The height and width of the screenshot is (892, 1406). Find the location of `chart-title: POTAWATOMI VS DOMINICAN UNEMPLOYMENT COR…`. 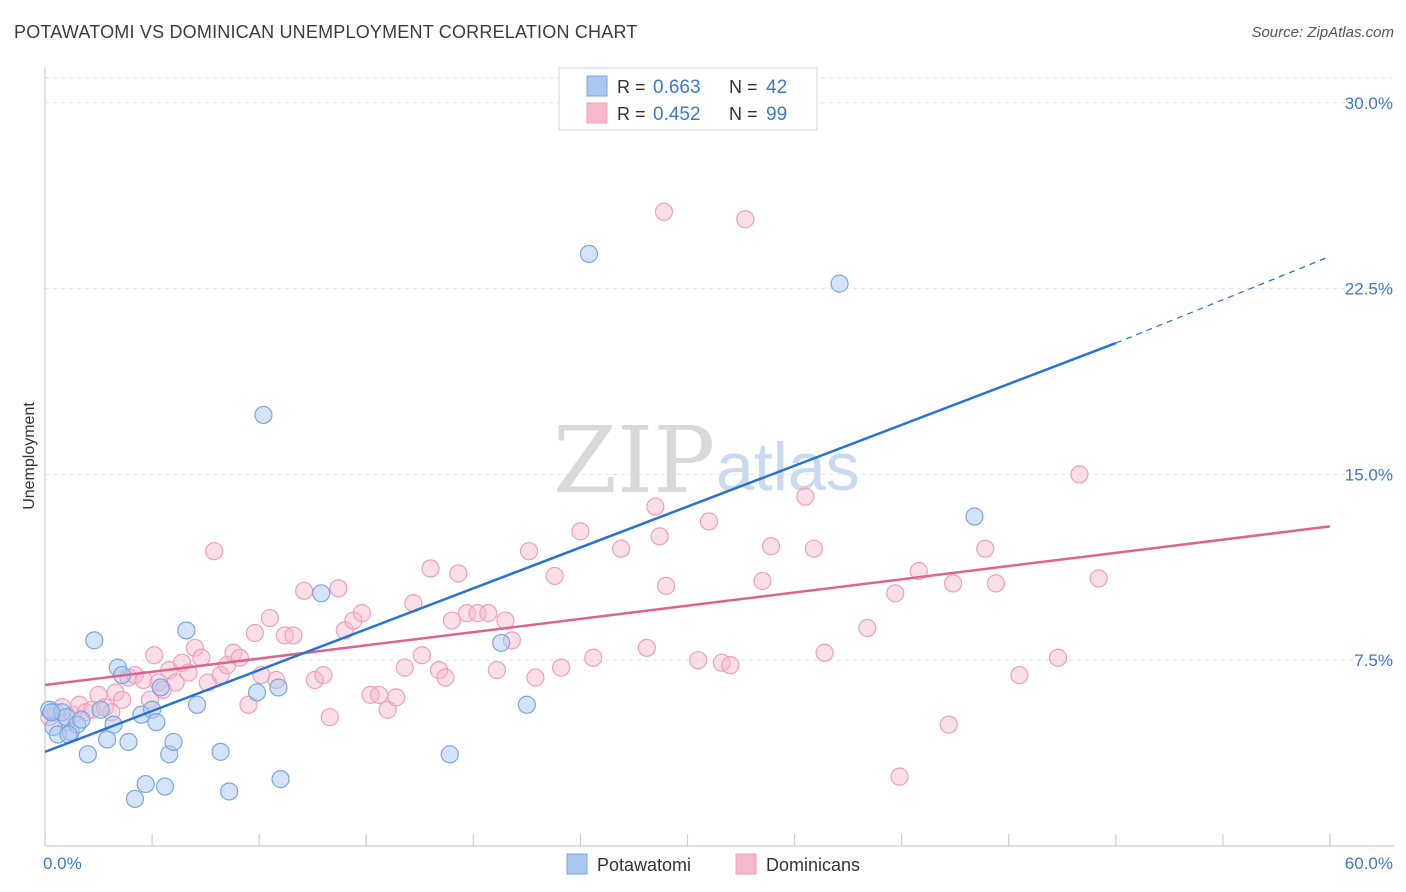

chart-title: POTAWATOMI VS DOMINICAN UNEMPLOYMENT COR… is located at coordinates (326, 32).